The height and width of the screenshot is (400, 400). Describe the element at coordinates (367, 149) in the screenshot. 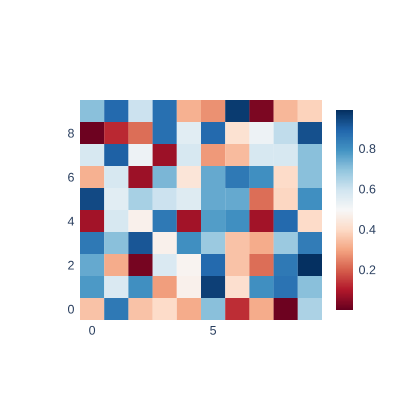

I see `color-bar-label: 0.8` at that location.